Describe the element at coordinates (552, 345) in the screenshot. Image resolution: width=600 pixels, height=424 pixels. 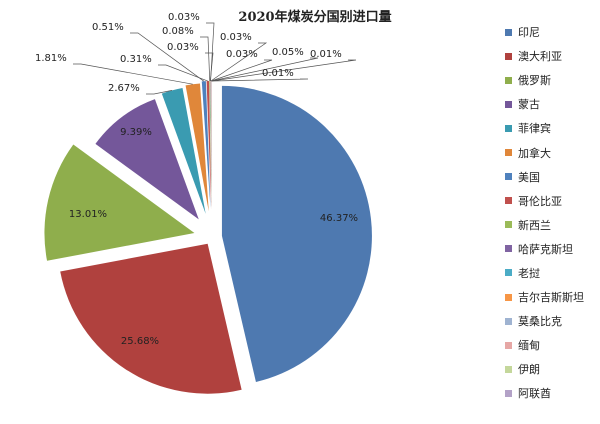
I see `legend-item-13: 缅甸` at that location.